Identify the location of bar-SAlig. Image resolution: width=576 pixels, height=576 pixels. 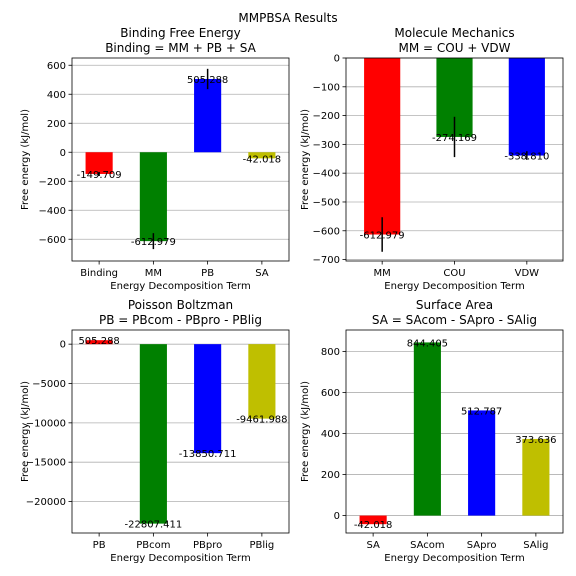
(536, 477).